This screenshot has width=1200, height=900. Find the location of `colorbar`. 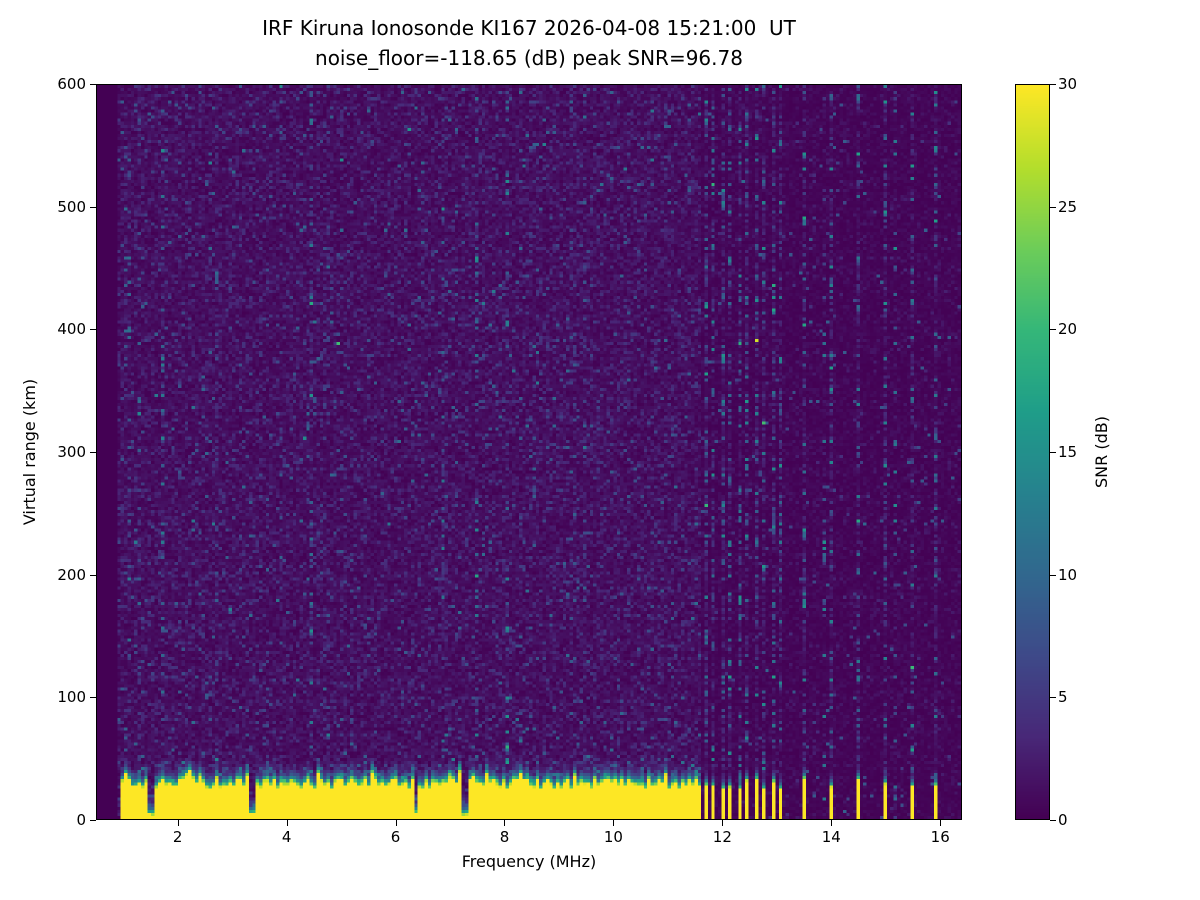

colorbar is located at coordinates (1032, 452).